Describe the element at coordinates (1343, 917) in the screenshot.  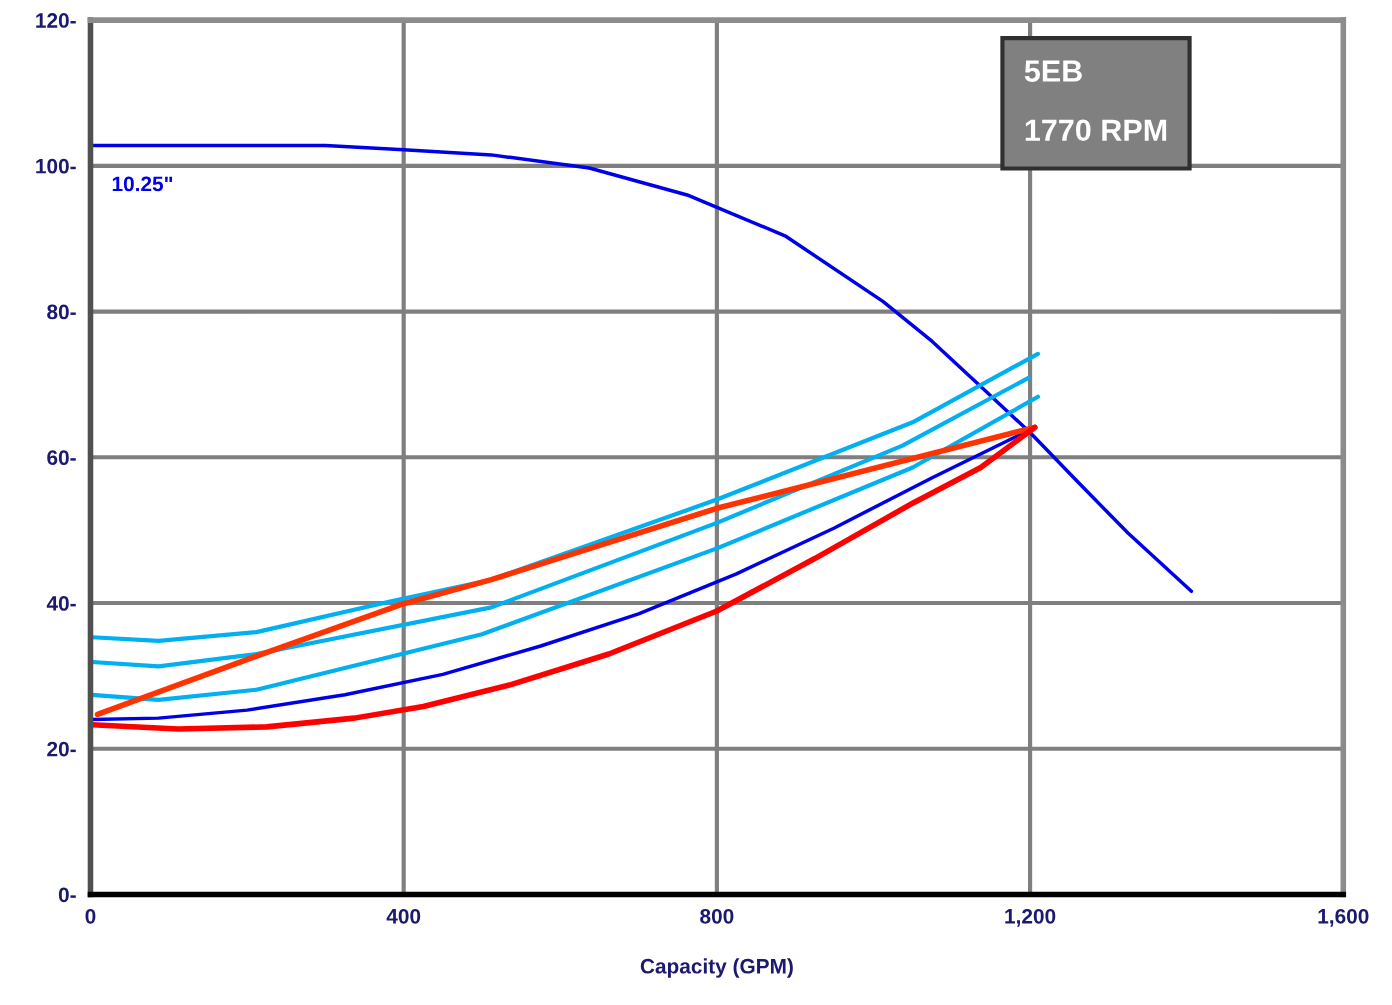
I see `x-tick-label: 1,600` at that location.